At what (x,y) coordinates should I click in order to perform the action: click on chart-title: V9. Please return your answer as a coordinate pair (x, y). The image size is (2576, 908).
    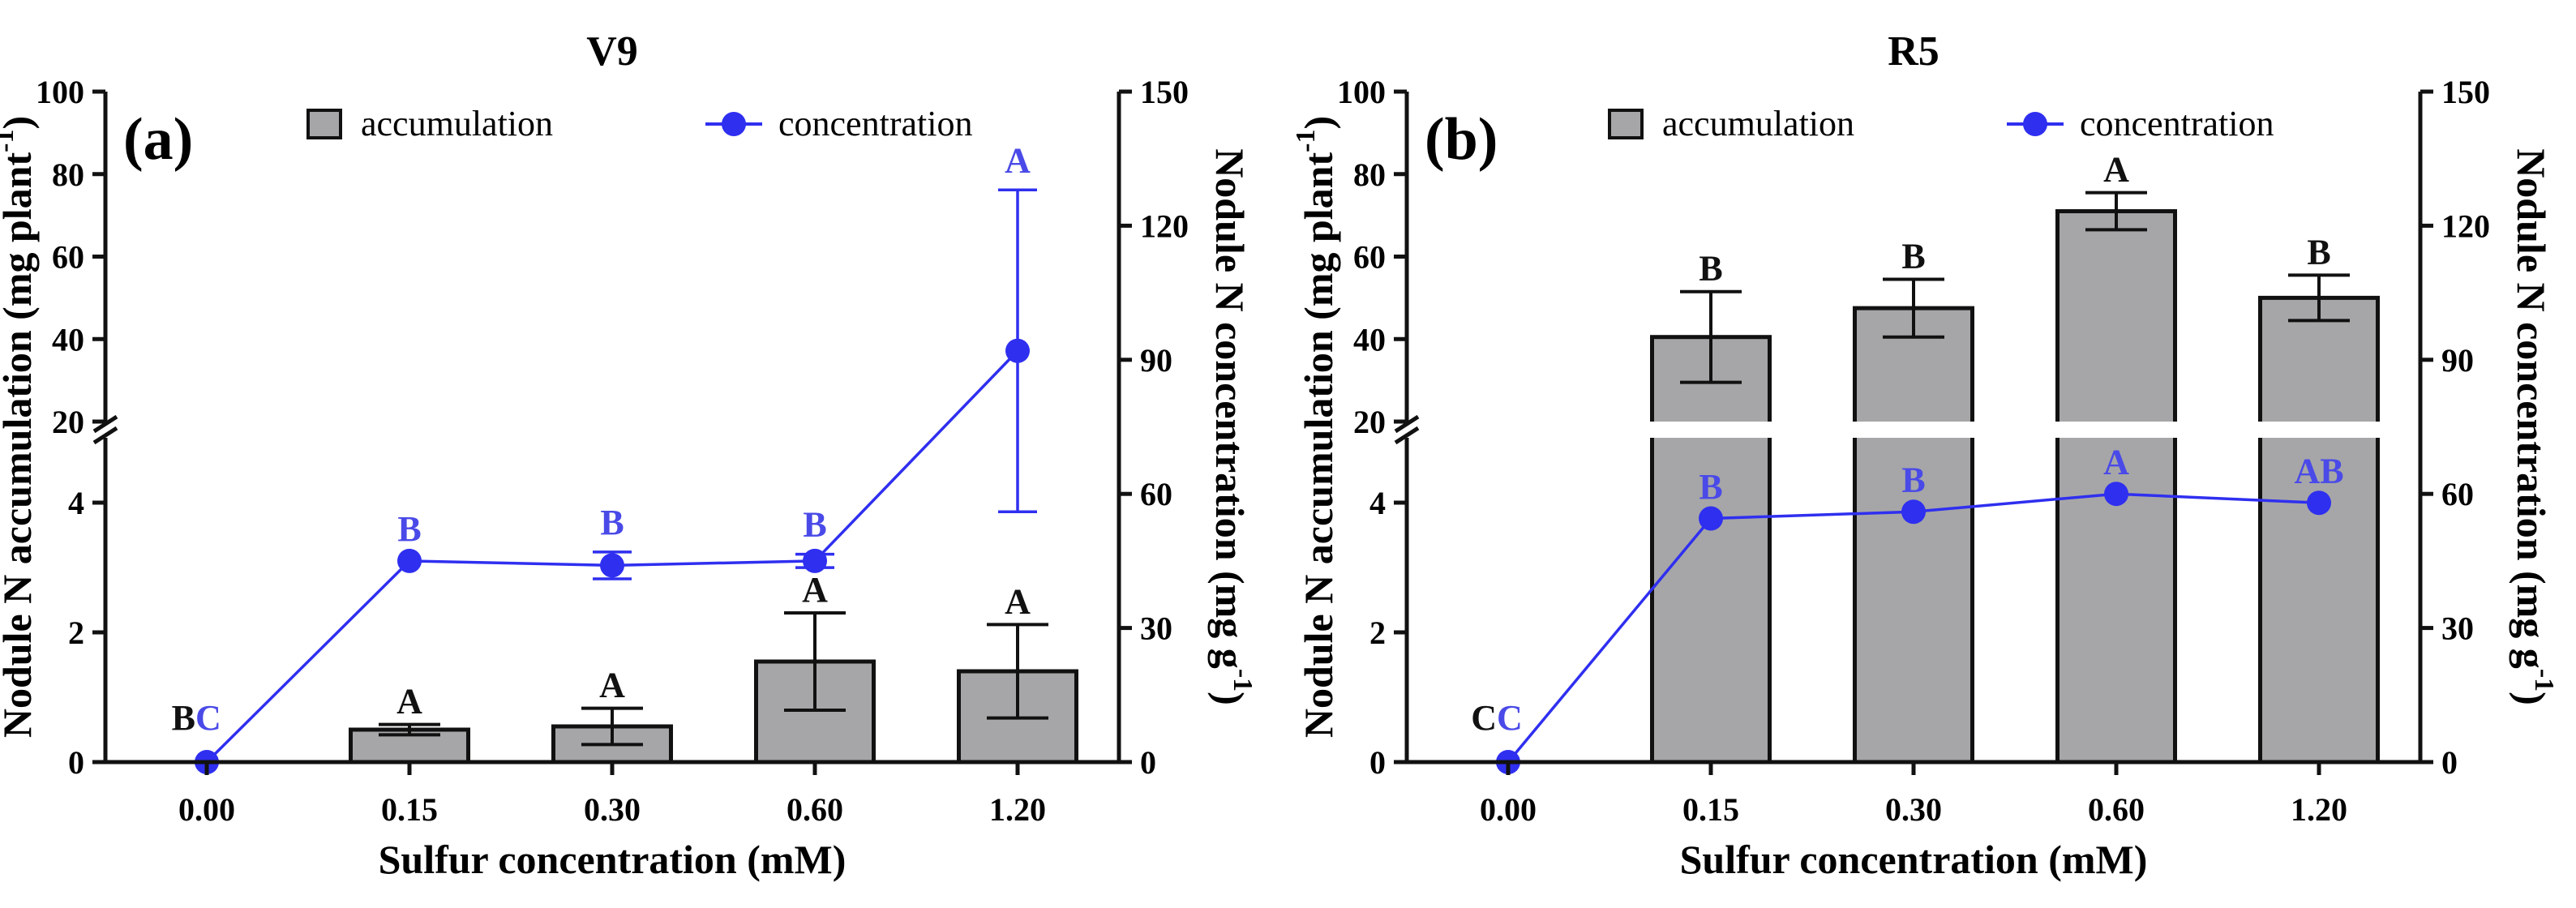
    Looking at the image, I should click on (612, 51).